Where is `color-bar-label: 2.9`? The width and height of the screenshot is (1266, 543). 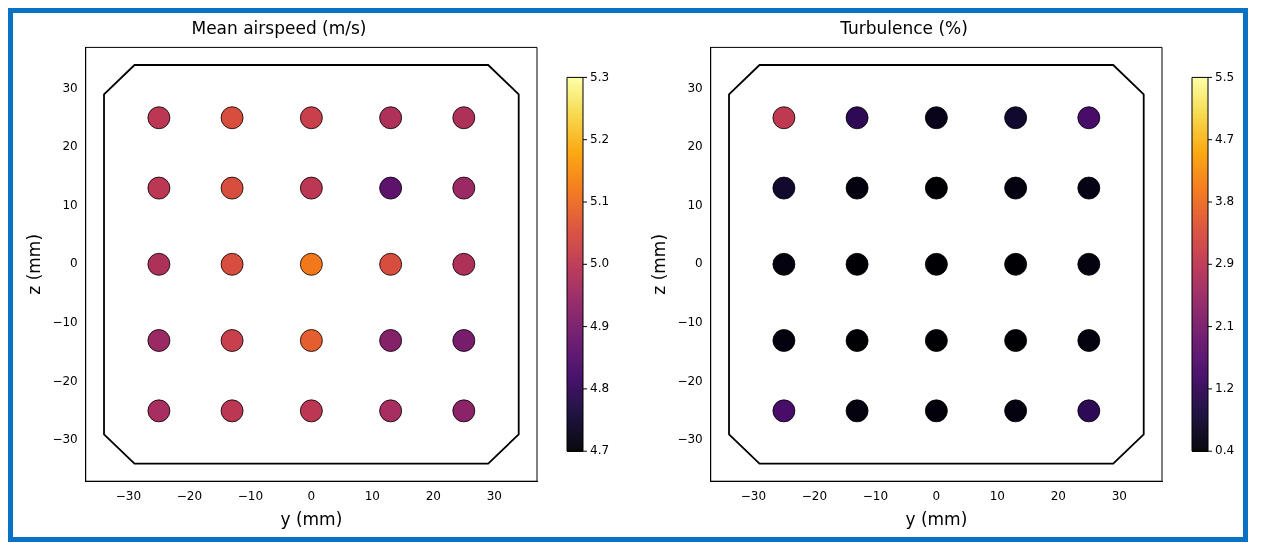
color-bar-label: 2.9 is located at coordinates (1225, 263).